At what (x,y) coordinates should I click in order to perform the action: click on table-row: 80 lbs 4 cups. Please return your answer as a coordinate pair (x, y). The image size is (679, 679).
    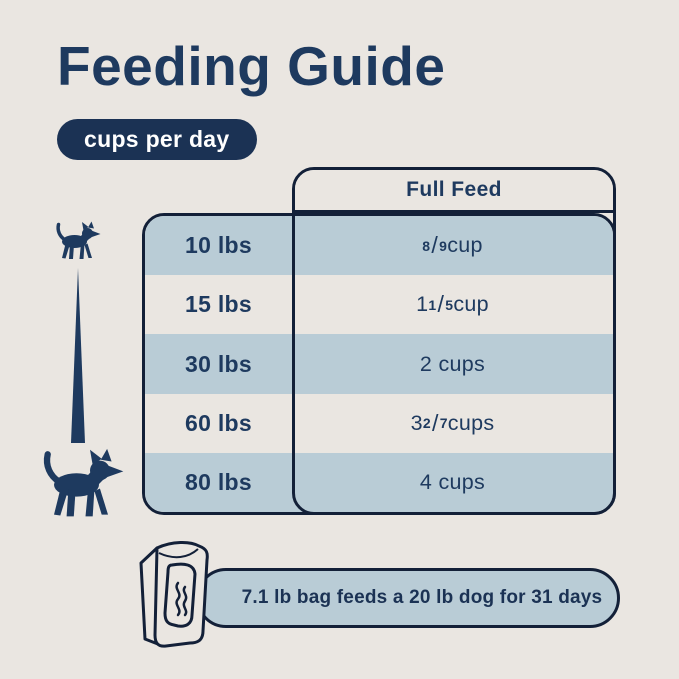
    Looking at the image, I should click on (379, 482).